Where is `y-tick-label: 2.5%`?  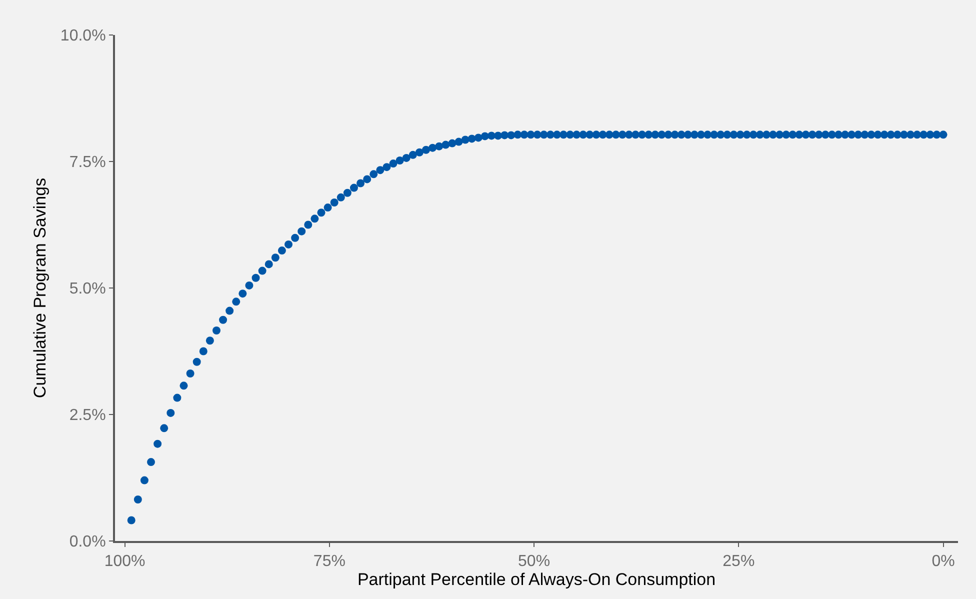
y-tick-label: 2.5% is located at coordinates (87, 415).